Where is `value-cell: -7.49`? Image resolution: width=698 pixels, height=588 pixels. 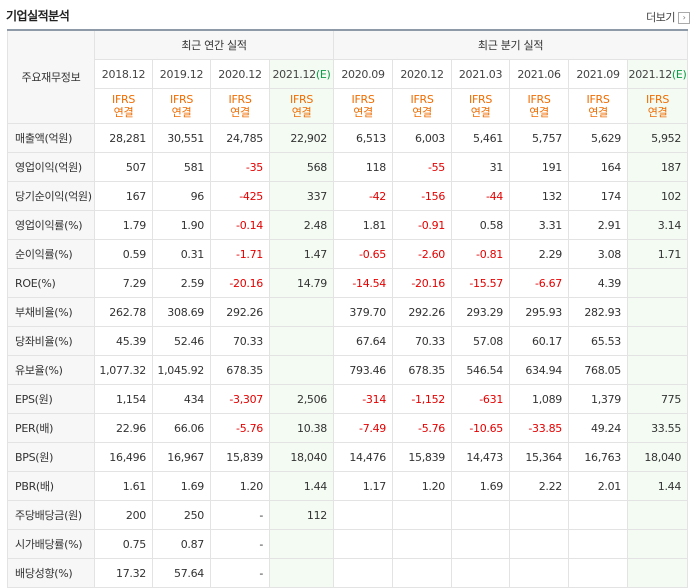
value-cell: -7.49 is located at coordinates (363, 428).